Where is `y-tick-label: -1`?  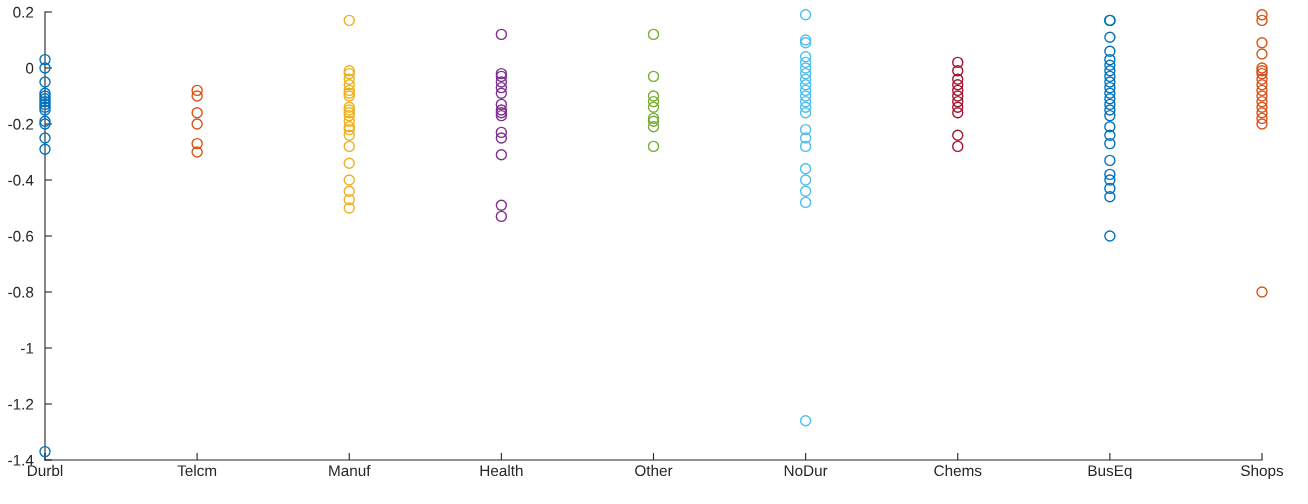 y-tick-label: -1 is located at coordinates (27, 348).